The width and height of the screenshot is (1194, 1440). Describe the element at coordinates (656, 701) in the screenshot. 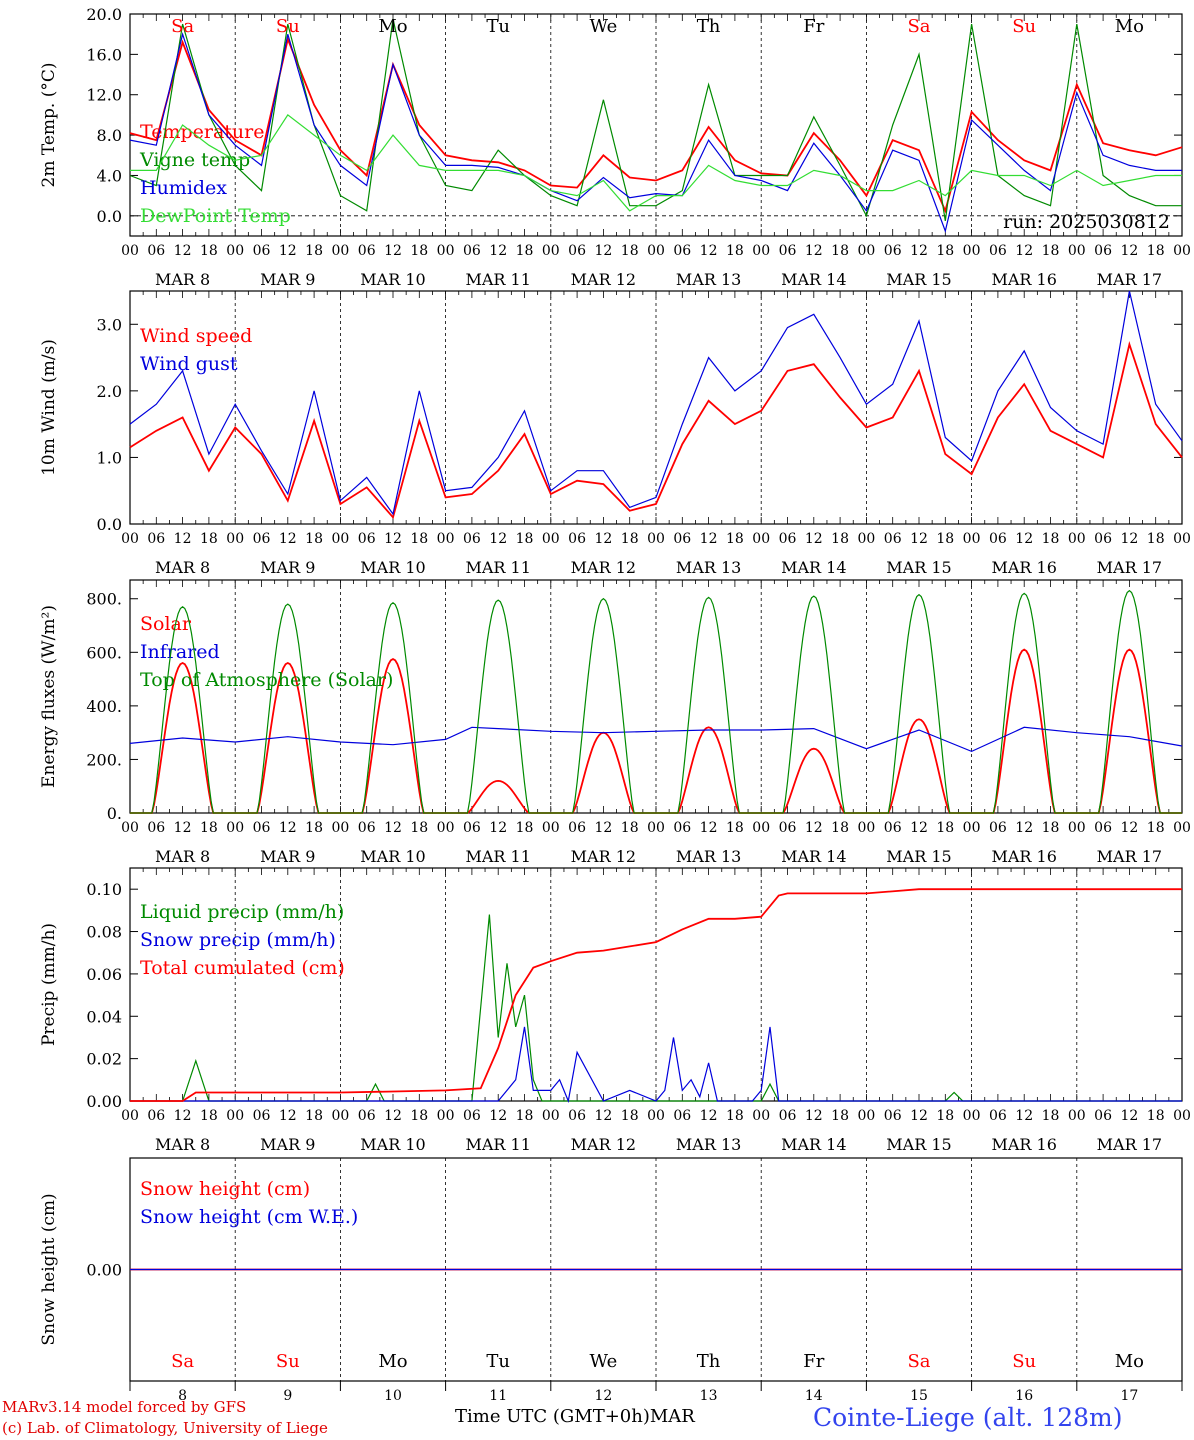

I see `series-line-top-of-atmosphere-solar-` at that location.